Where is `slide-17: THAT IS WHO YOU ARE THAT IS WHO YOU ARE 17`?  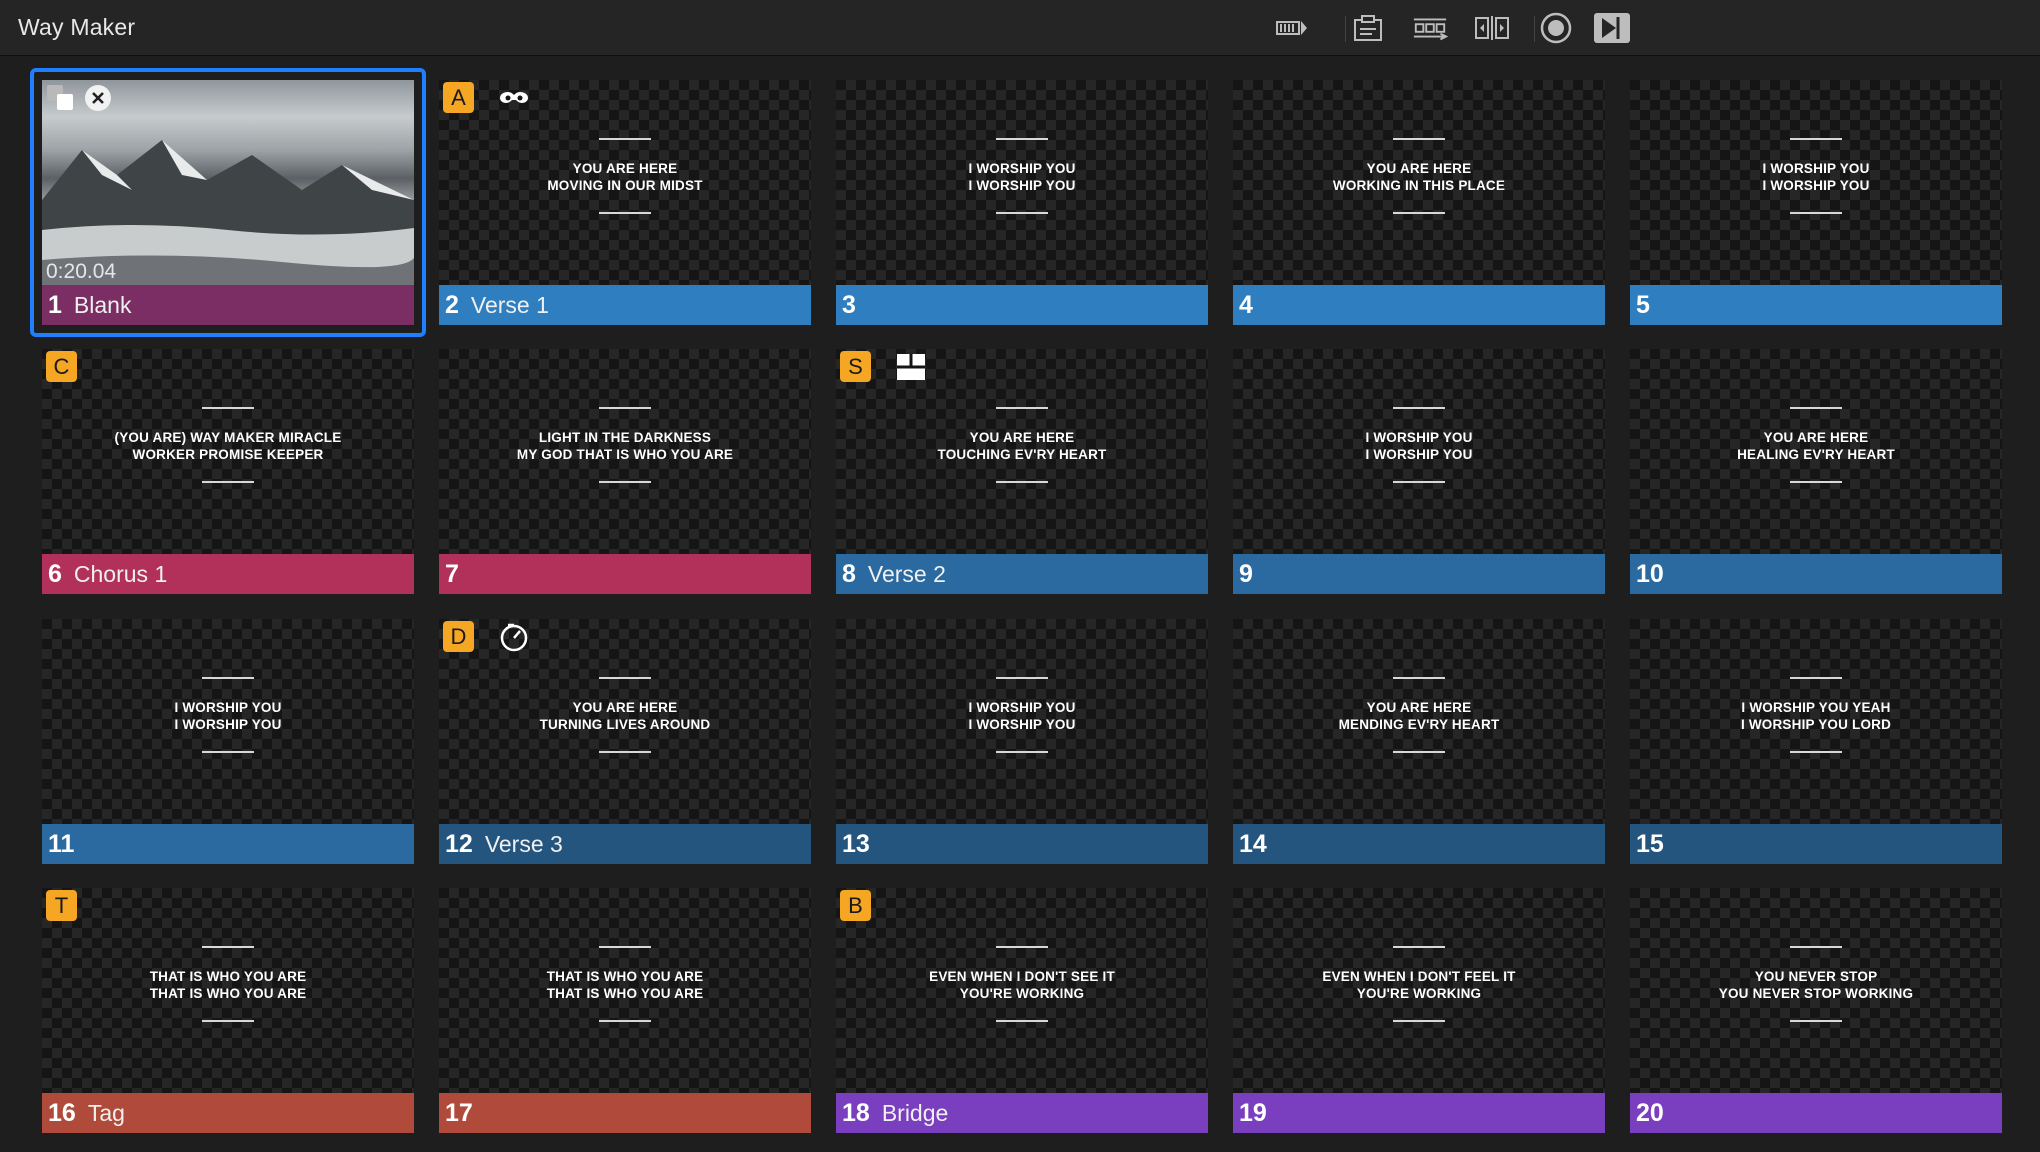 slide-17: THAT IS WHO YOU ARE THAT IS WHO YOU ARE 17 is located at coordinates (625, 1010).